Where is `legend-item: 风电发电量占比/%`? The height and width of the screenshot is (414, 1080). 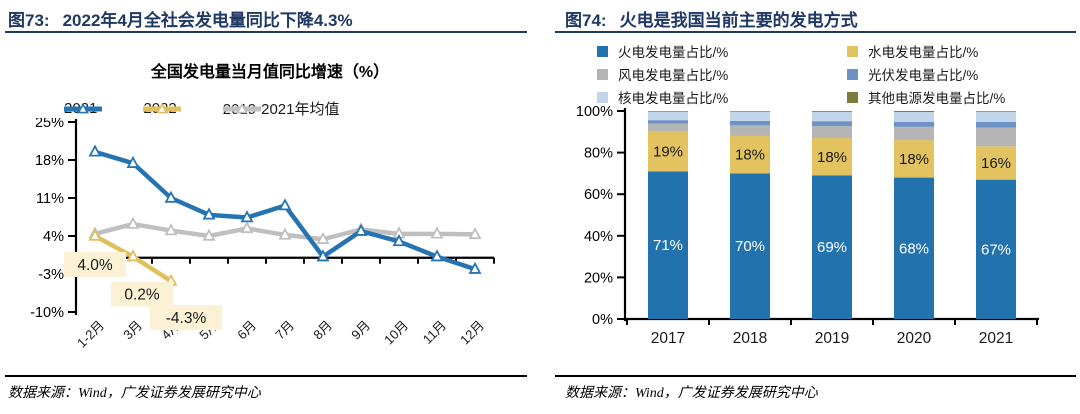
legend-item: 风电发电量占比/% is located at coordinates (722, 74).